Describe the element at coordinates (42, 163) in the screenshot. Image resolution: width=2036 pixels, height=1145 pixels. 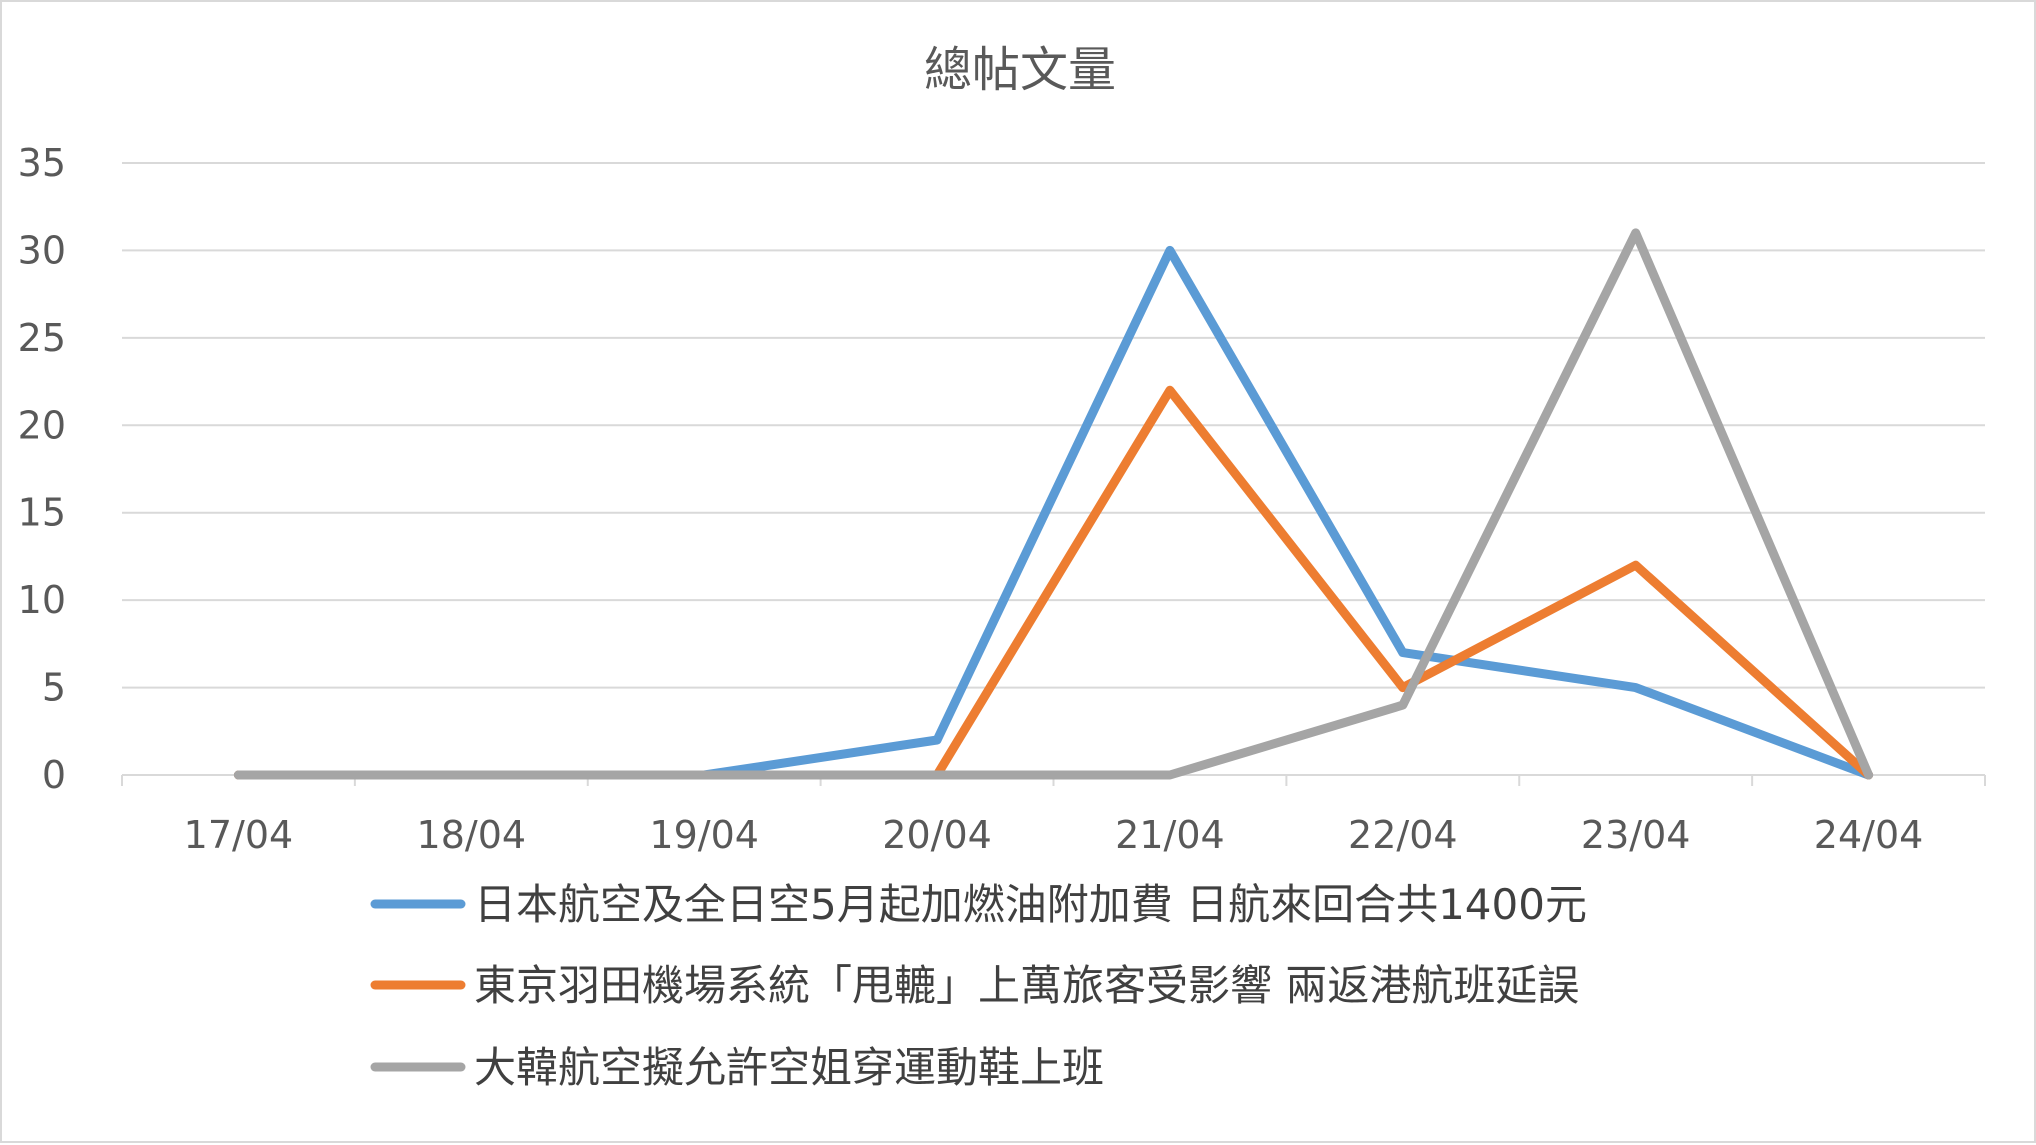
I see `y-tick-label: 35` at that location.